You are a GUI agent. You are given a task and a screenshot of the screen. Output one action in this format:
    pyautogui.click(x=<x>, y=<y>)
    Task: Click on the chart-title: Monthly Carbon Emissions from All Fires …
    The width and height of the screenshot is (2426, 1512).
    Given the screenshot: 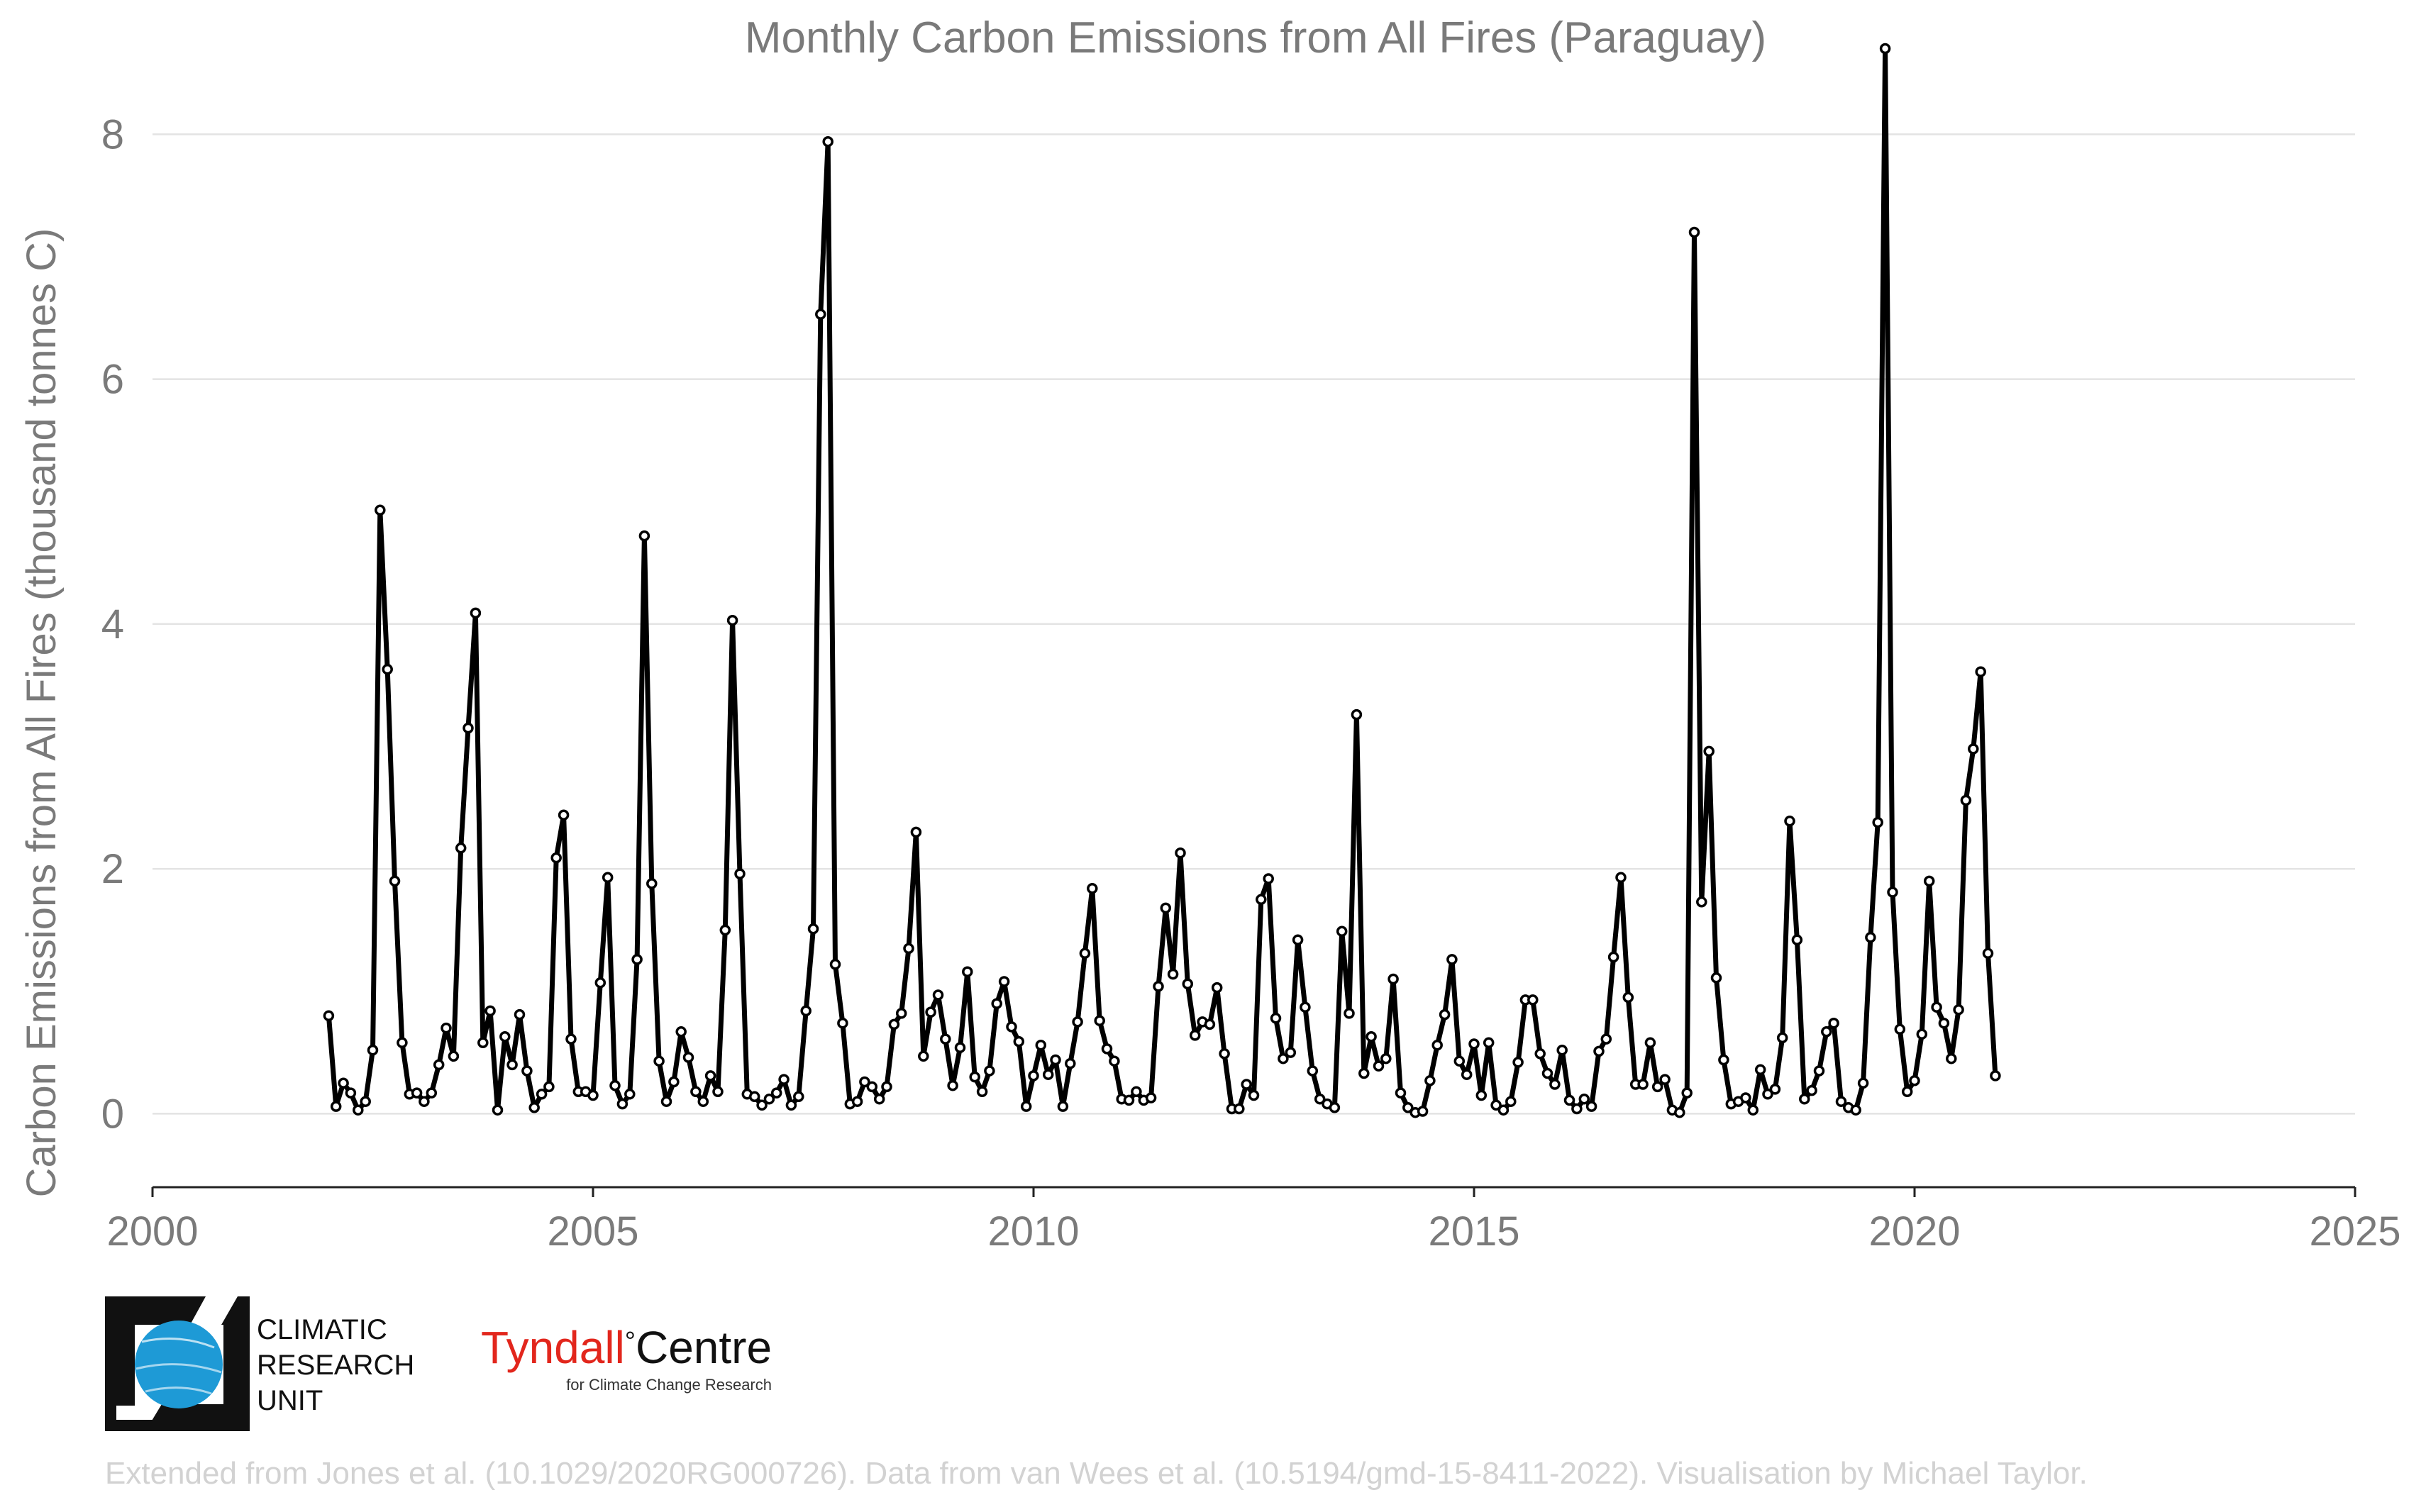 What is the action you would take?
    pyautogui.click(x=1255, y=37)
    